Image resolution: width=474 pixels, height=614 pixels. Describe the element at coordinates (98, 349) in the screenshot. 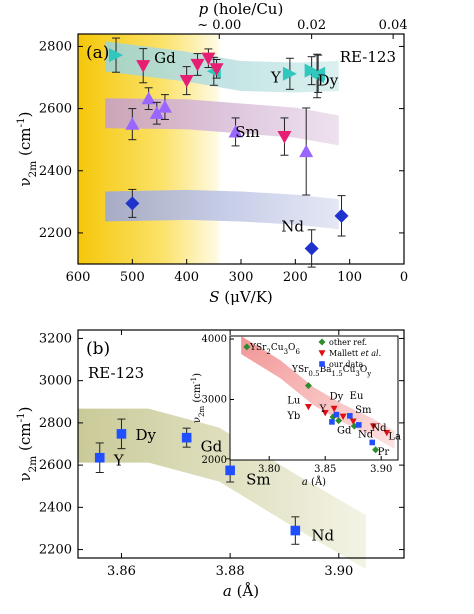

I see `panel-label-b: (b)` at that location.